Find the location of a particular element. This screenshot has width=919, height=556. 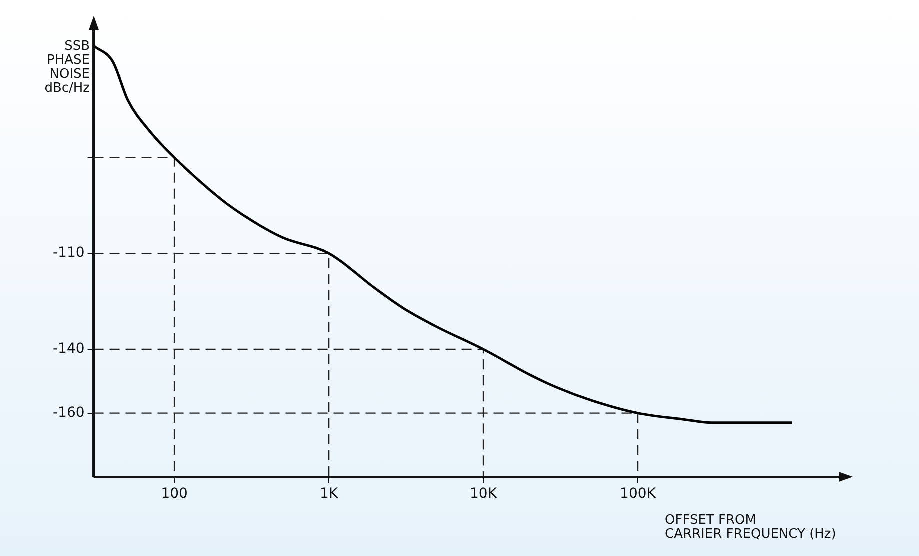

y-tick-label: -140 is located at coordinates (68, 349).